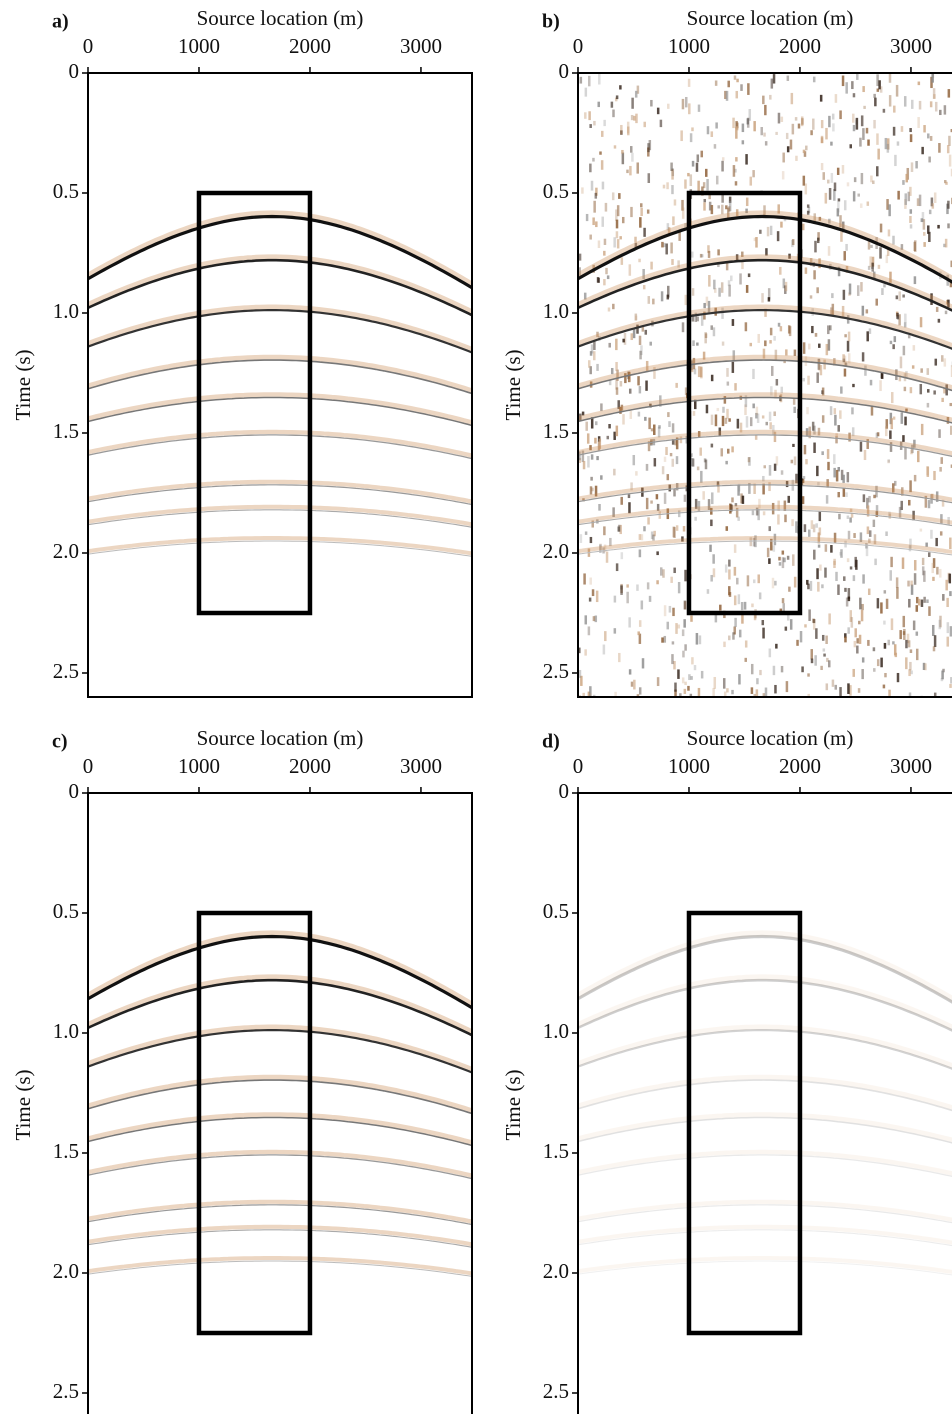 The height and width of the screenshot is (1414, 952). What do you see at coordinates (280, 18) in the screenshot?
I see `x-axis-label: Source location (m)` at bounding box center [280, 18].